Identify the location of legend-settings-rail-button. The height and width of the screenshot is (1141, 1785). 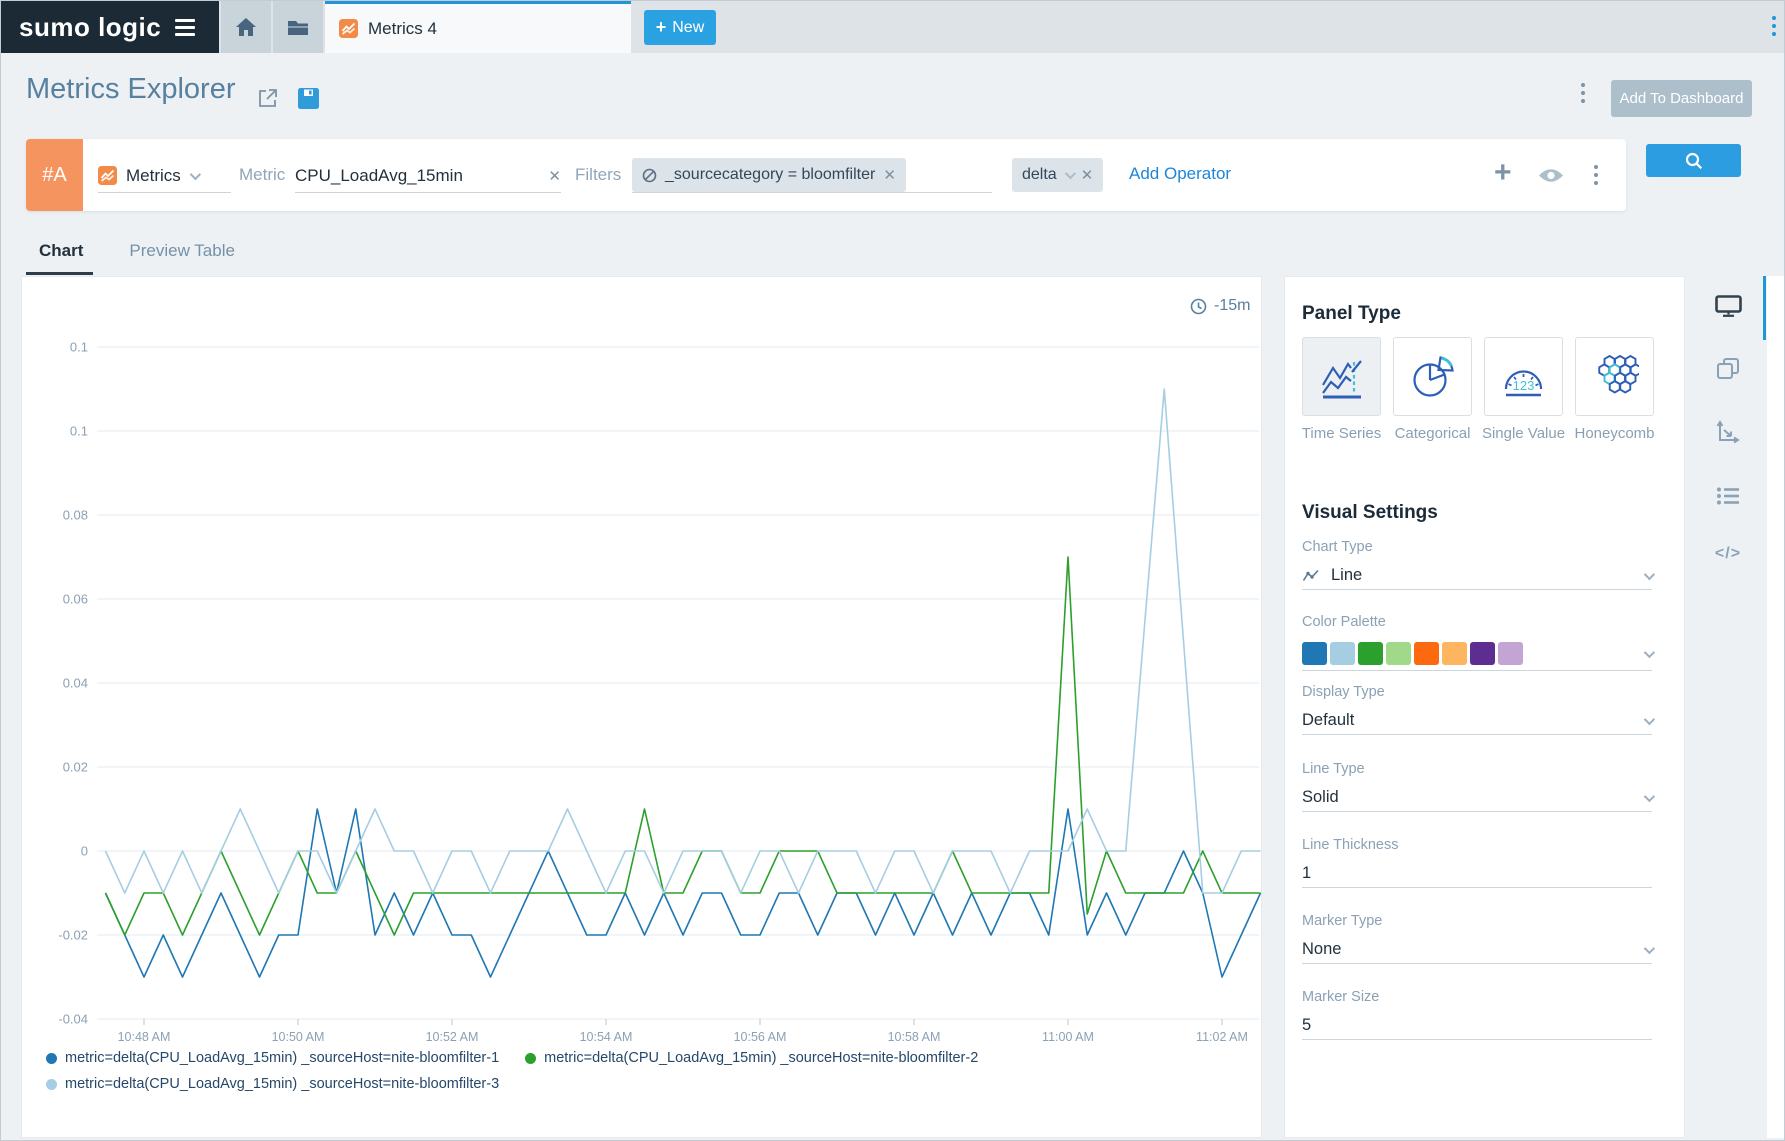
(1728, 496).